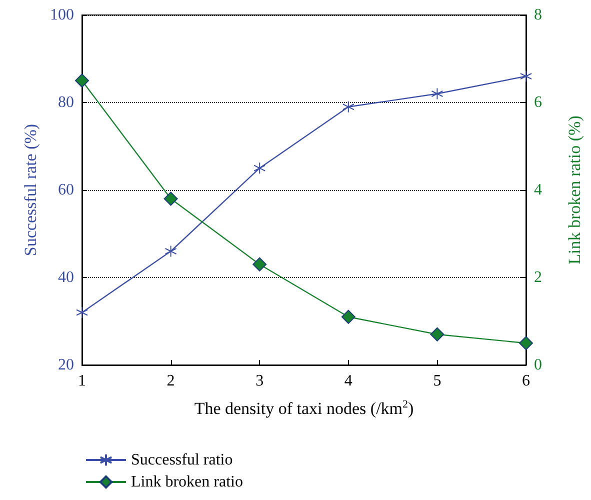  What do you see at coordinates (538, 365) in the screenshot?
I see `y2-tick-label: 0` at bounding box center [538, 365].